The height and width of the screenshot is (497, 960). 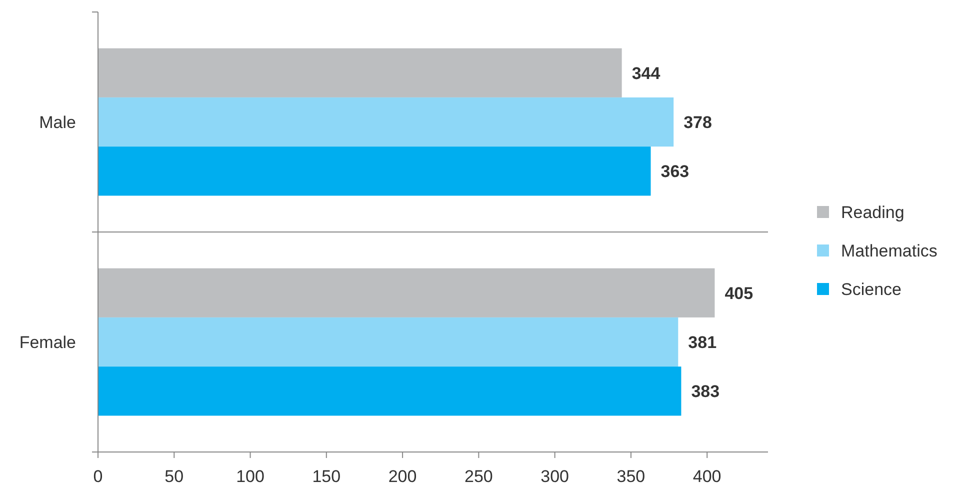 I want to click on x-tick-label: 300, so click(x=555, y=476).